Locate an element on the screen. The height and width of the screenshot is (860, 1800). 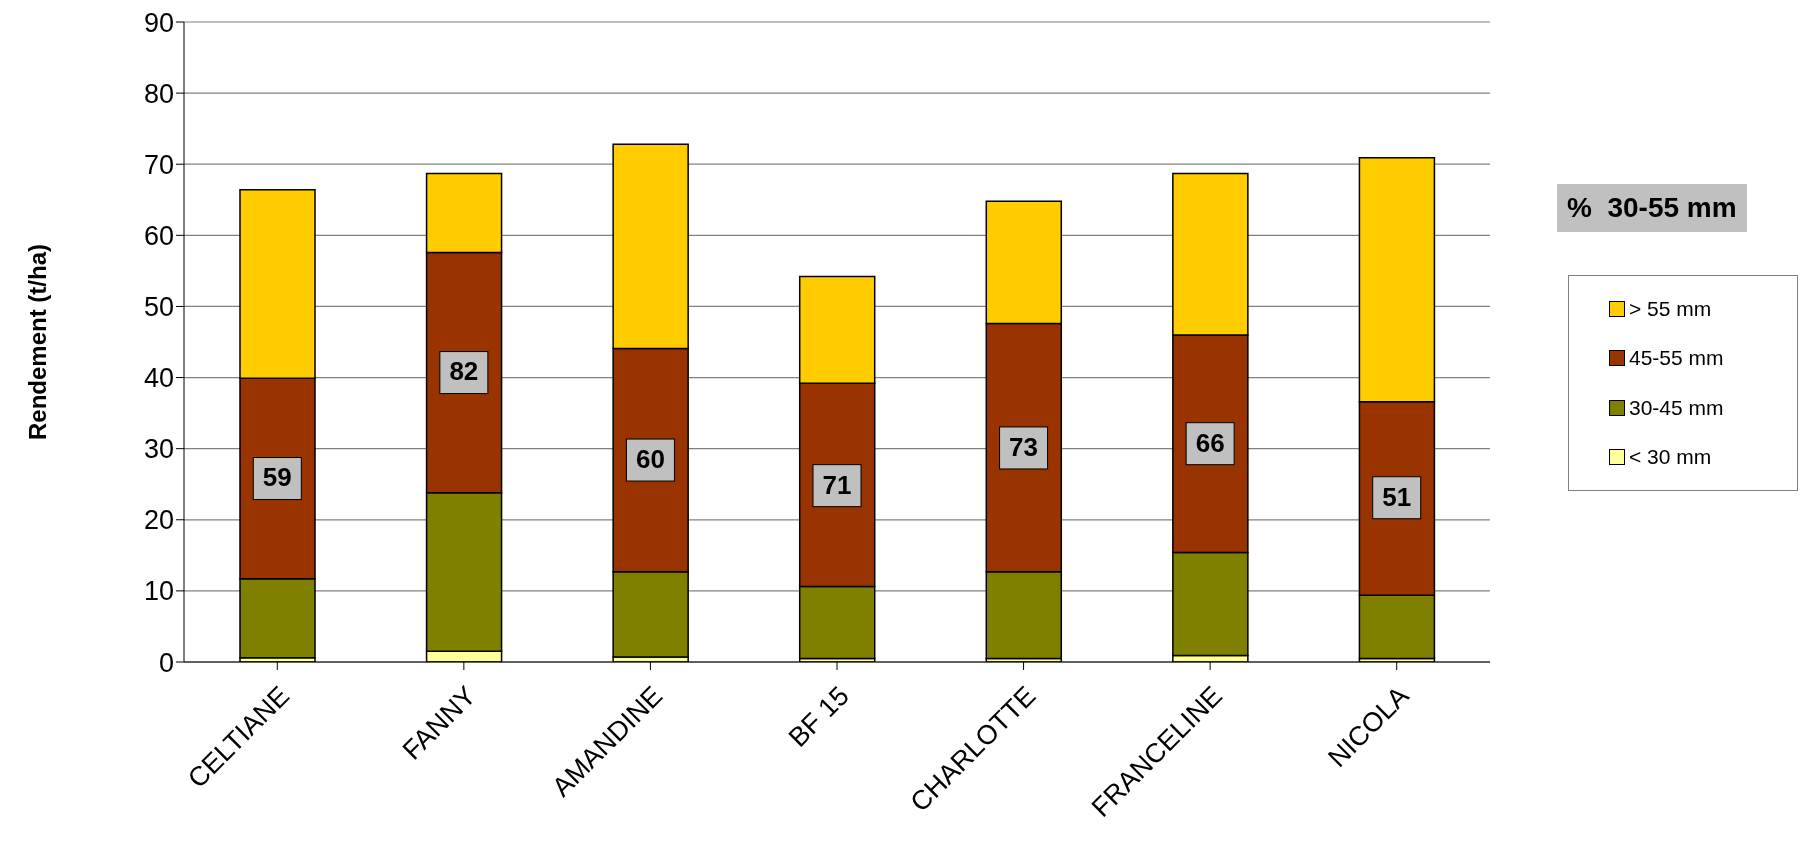
annotation: 82 is located at coordinates (464, 371).